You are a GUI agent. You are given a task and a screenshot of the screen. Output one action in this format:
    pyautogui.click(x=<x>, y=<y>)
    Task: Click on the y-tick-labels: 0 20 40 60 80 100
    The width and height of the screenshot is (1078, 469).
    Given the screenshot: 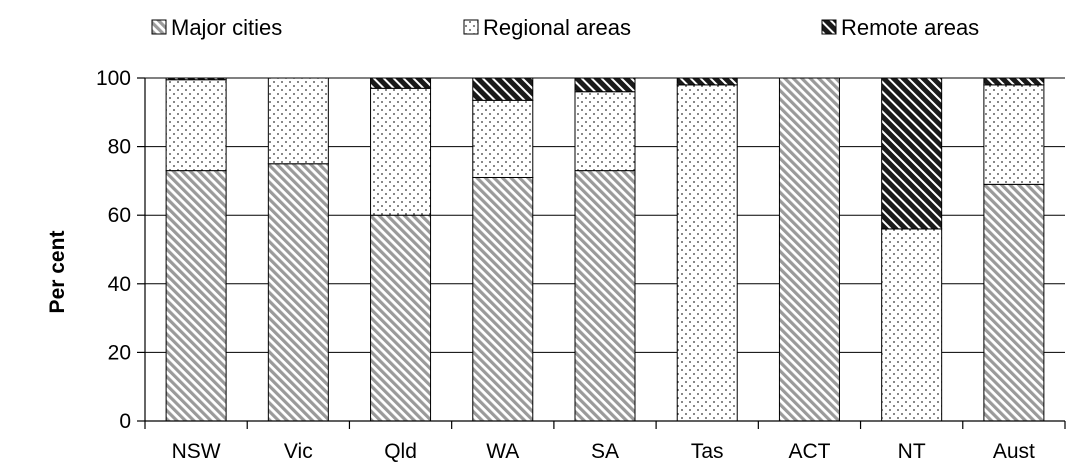 What is the action you would take?
    pyautogui.click(x=113, y=250)
    